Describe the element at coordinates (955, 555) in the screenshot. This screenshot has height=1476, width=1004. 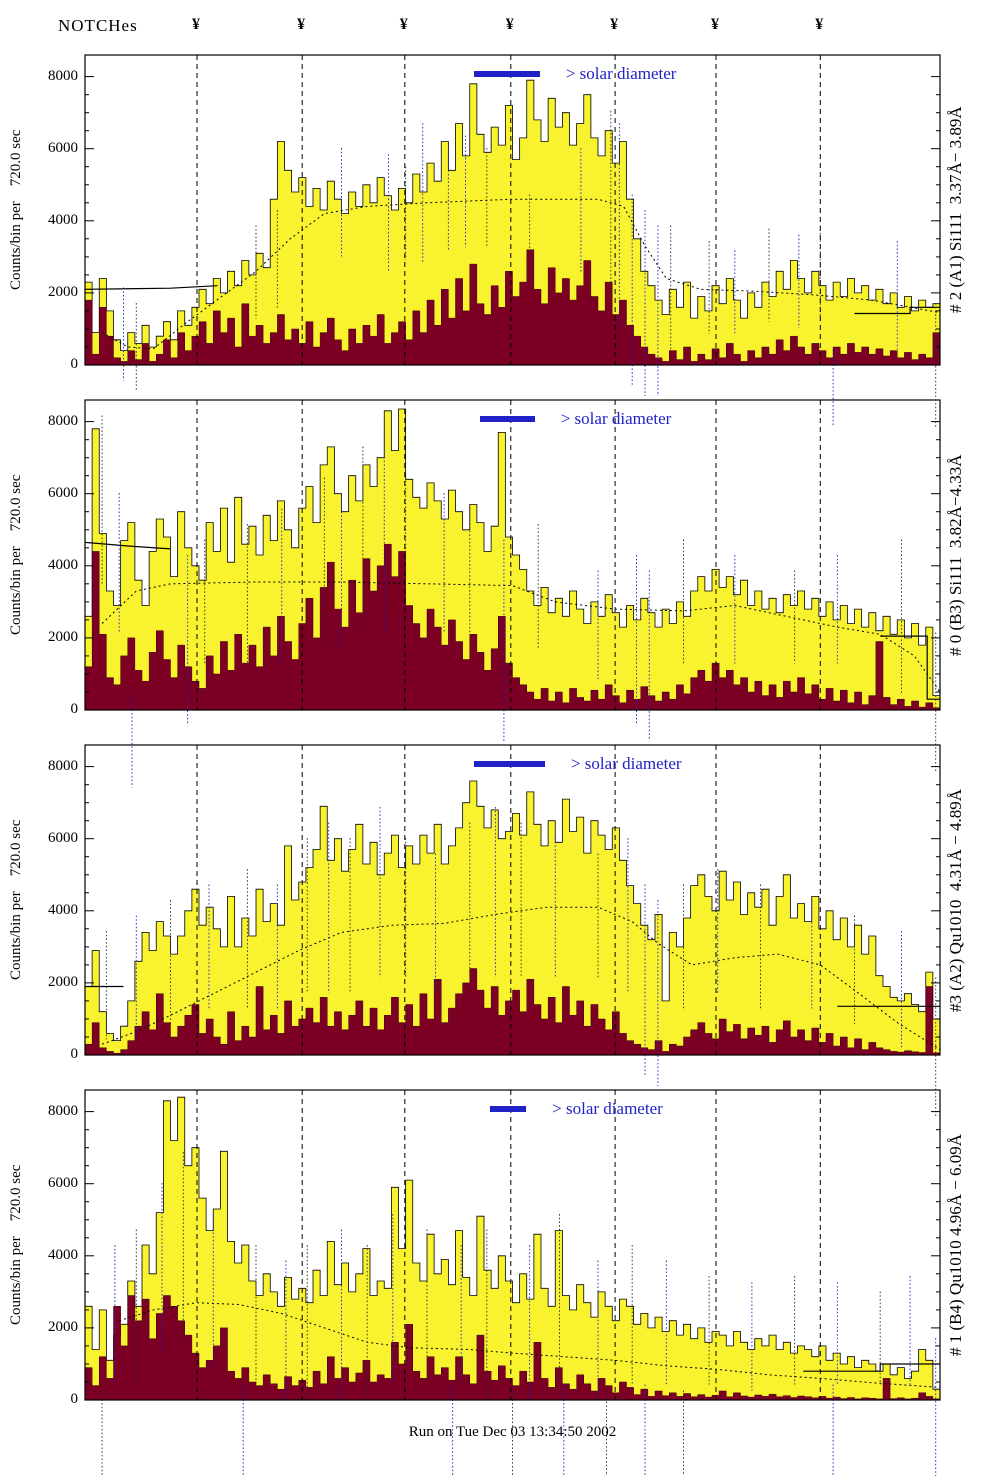
I see `channel-label: # 0 (B3) Si111 3.82Å−4.33Å` at that location.